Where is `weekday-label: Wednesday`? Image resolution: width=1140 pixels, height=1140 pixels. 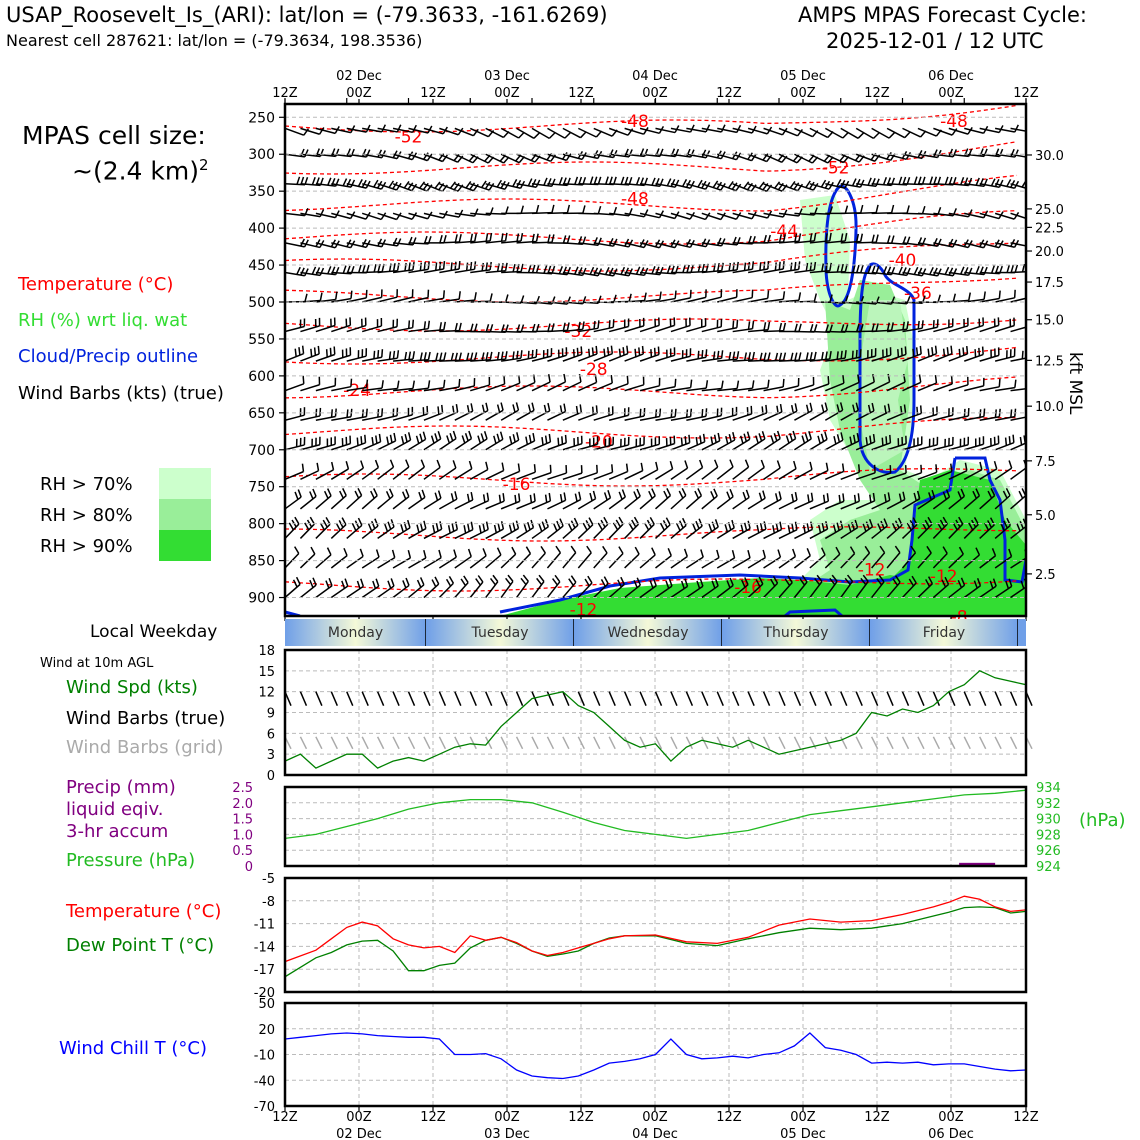
weekday-label: Wednesday is located at coordinates (647, 633).